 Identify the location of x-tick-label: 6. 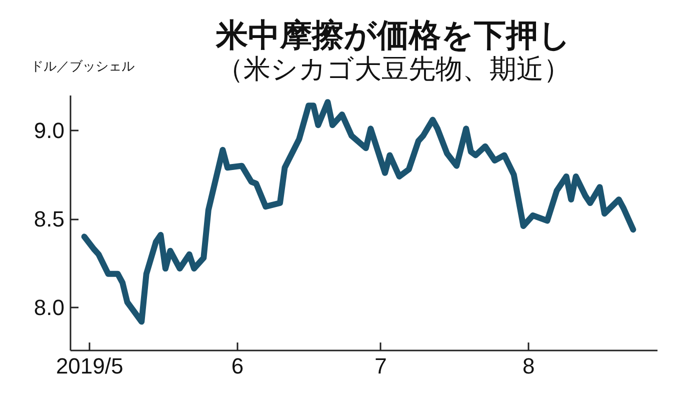
(237, 366).